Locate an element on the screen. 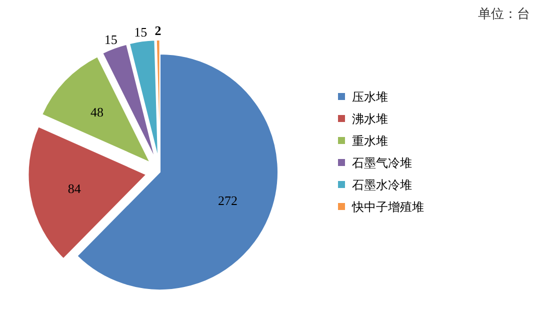 The height and width of the screenshot is (331, 558). legend-label: 沸水堆 is located at coordinates (370, 119).